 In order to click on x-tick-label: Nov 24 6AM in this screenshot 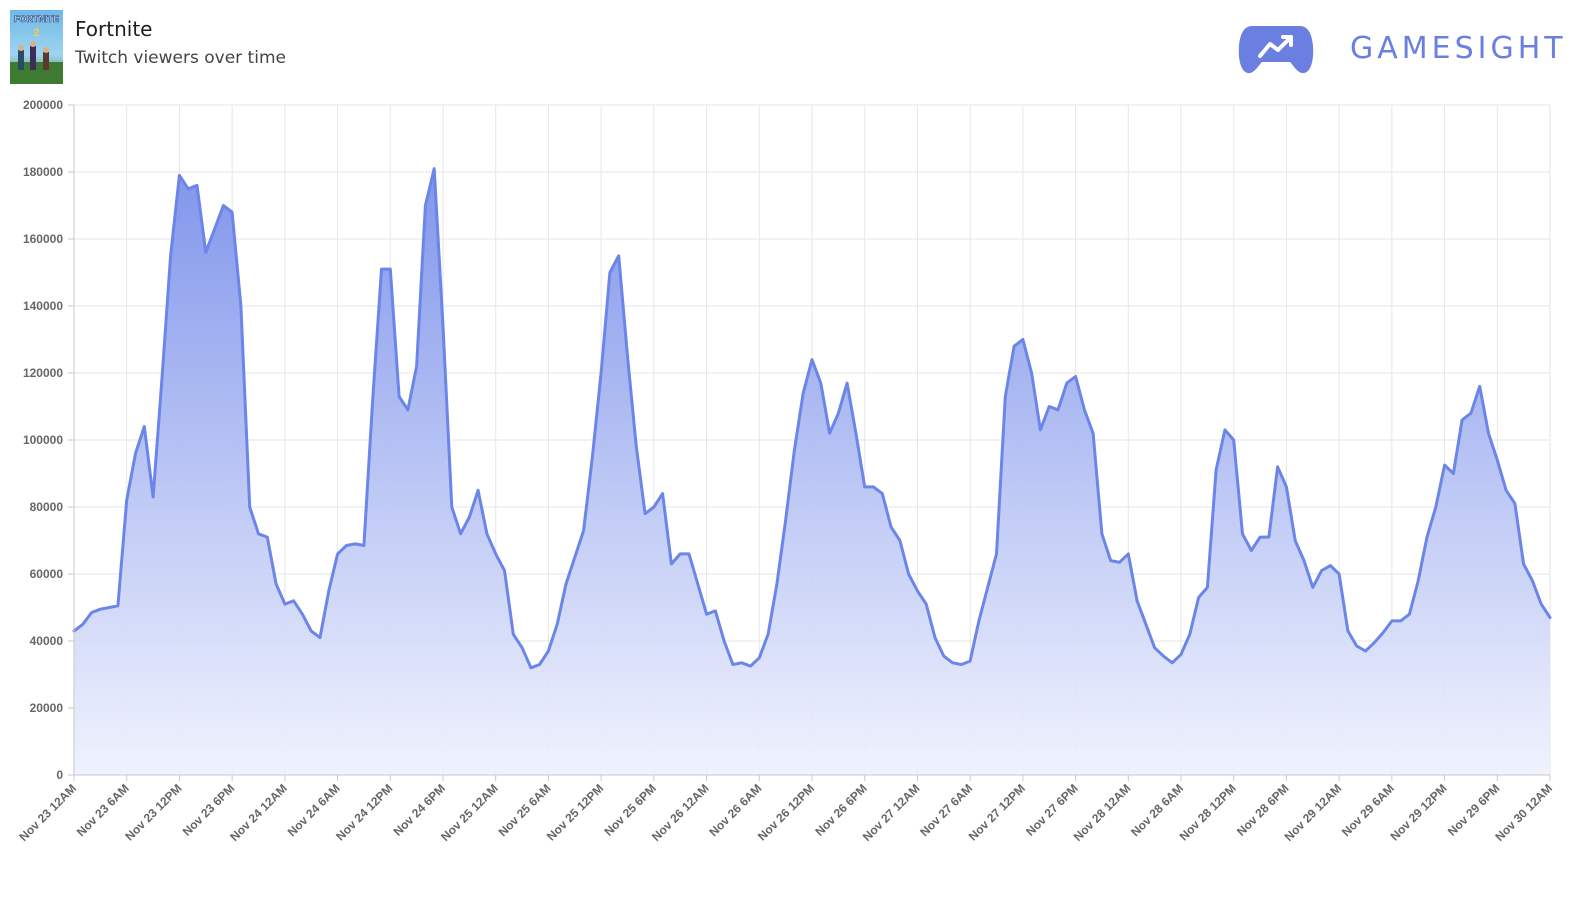, I will do `click(314, 810)`.